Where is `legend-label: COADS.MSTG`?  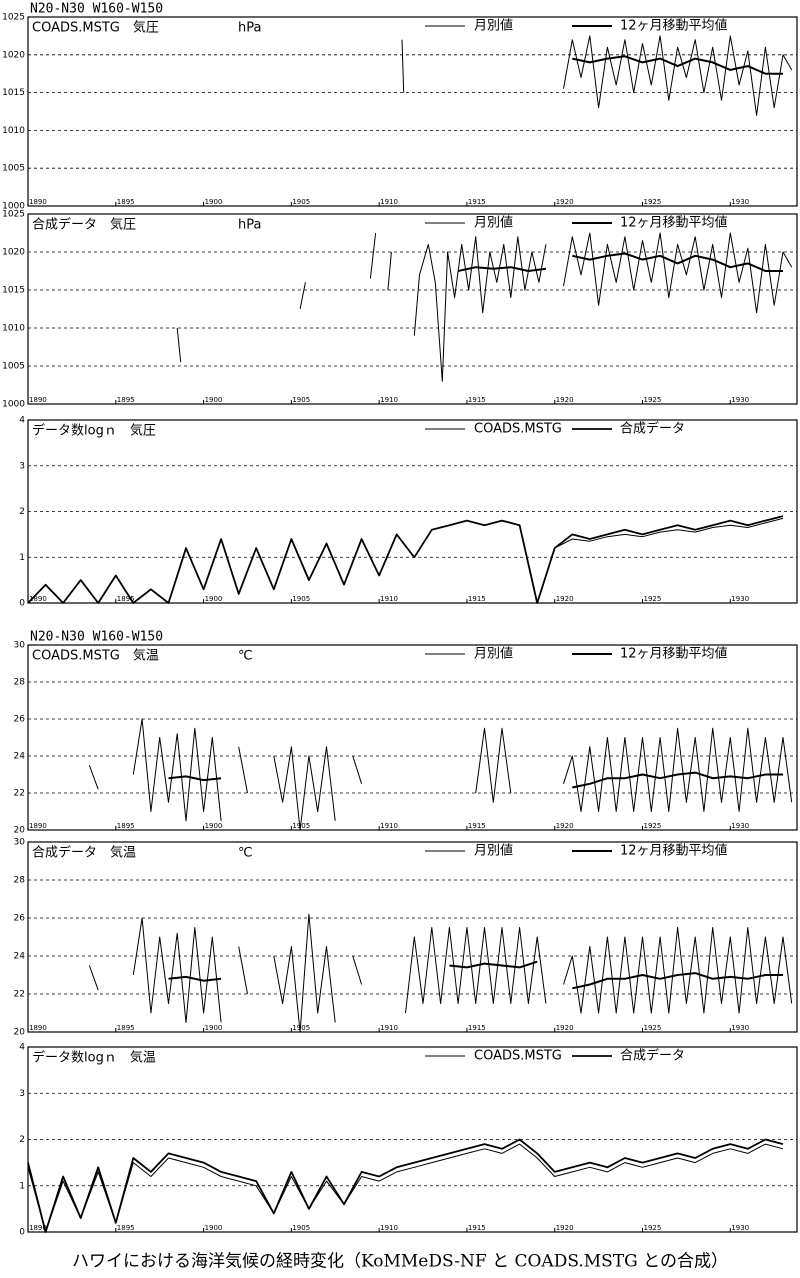
legend-label: COADS.MSTG is located at coordinates (518, 429).